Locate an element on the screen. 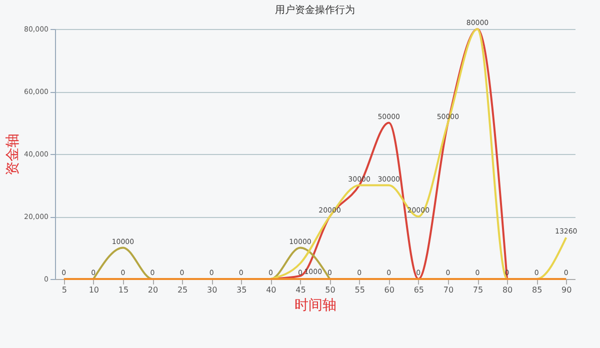  x-tick-label: 5 is located at coordinates (64, 290).